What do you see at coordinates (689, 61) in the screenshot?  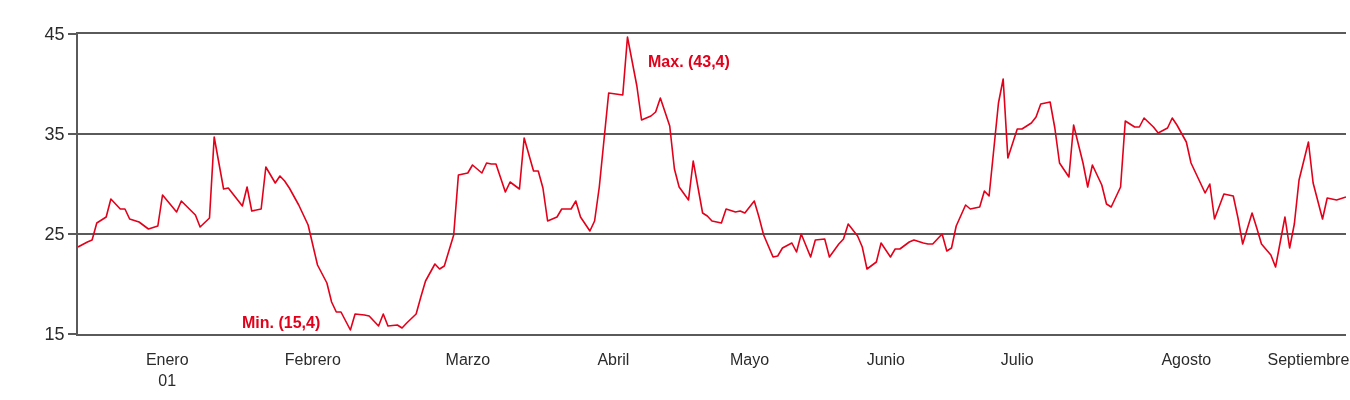 I see `annotation: Max. (43,4)` at bounding box center [689, 61].